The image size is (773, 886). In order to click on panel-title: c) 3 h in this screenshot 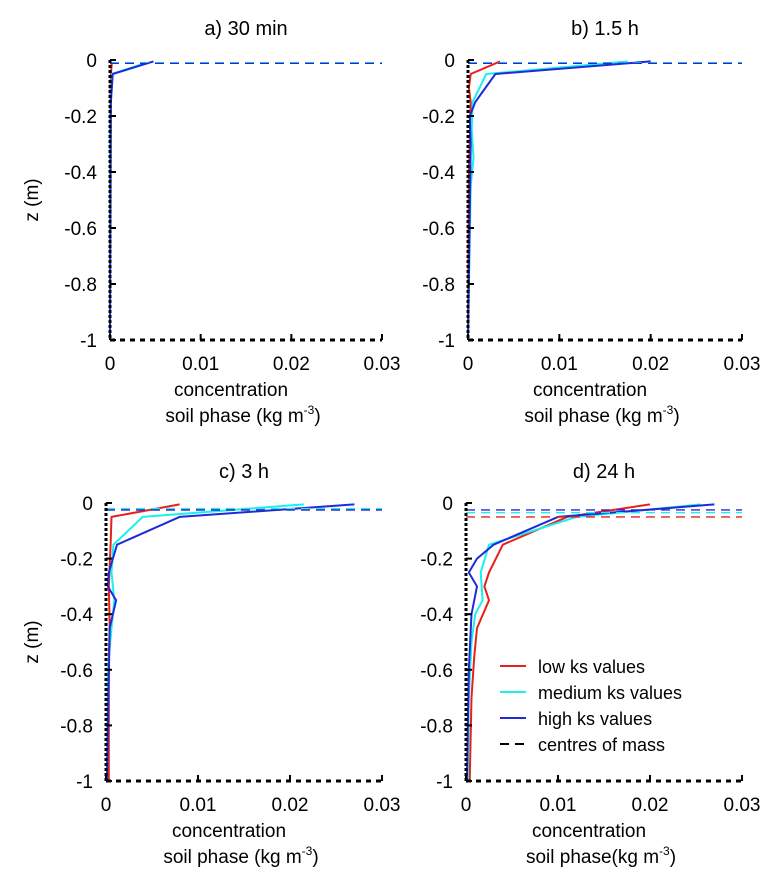, I will do `click(244, 472)`.